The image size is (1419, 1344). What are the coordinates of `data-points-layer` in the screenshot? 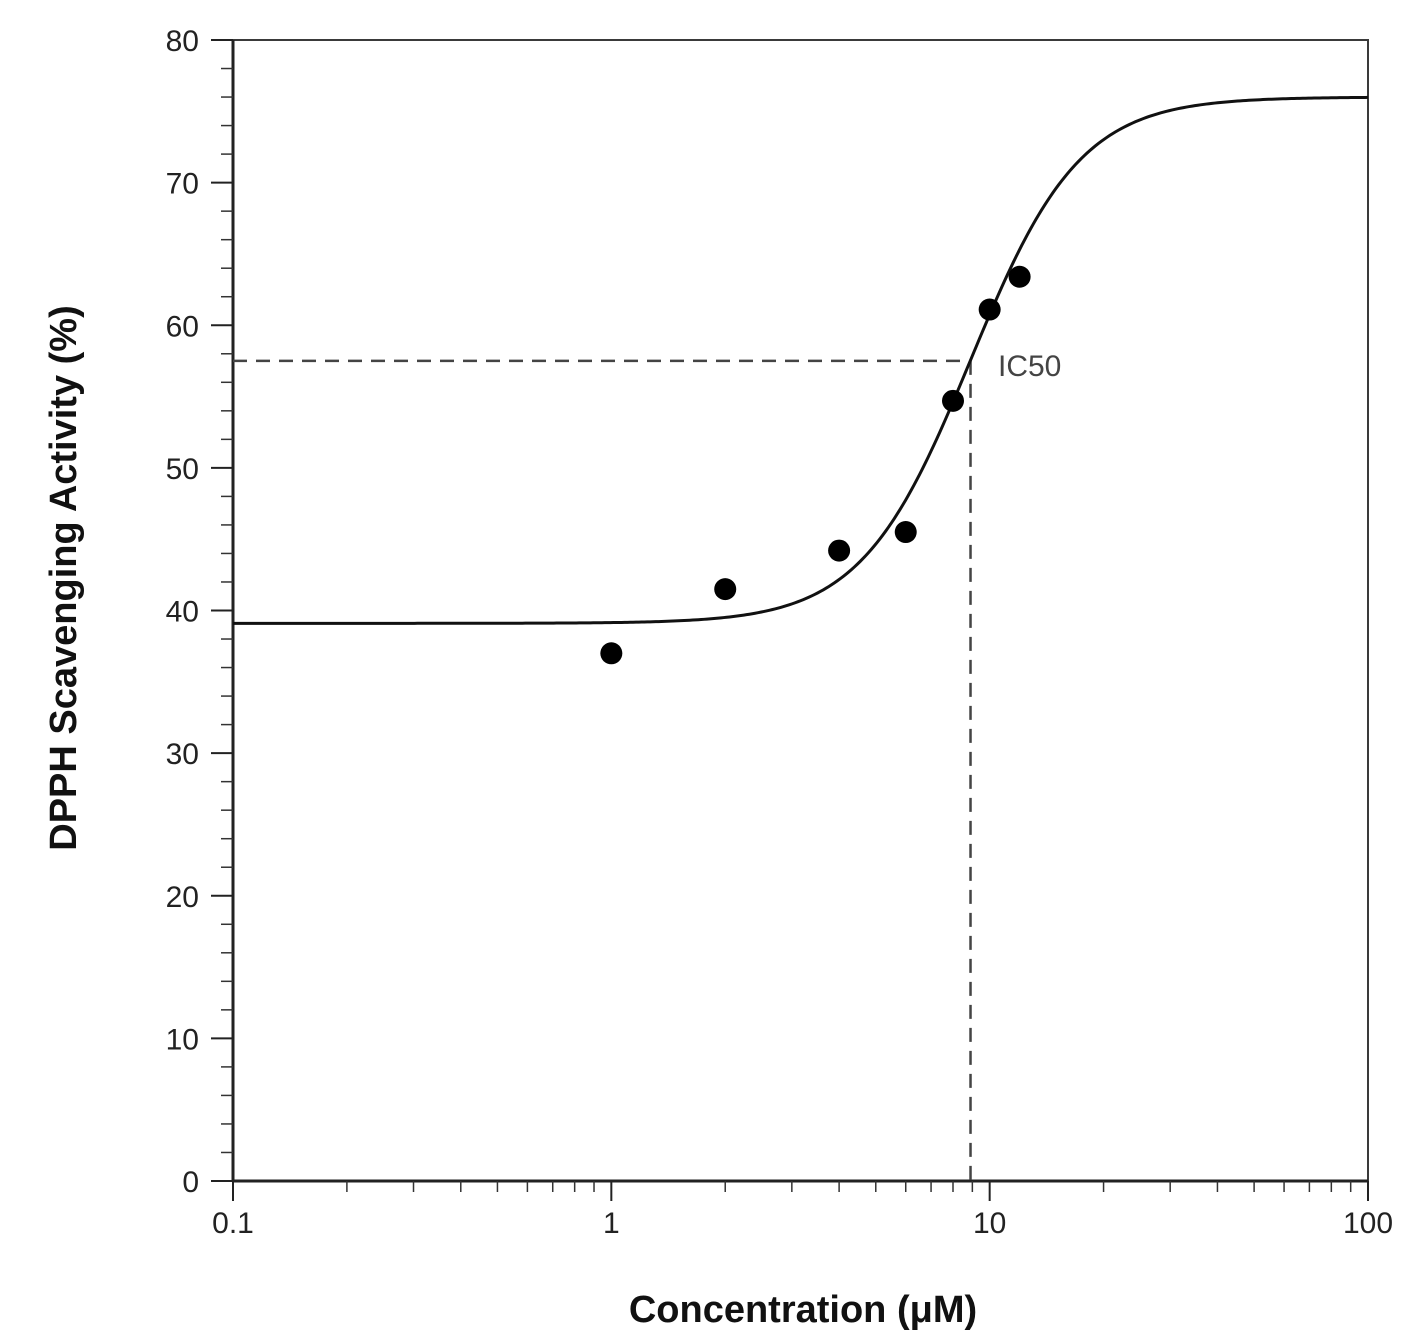 It's located at (815, 465).